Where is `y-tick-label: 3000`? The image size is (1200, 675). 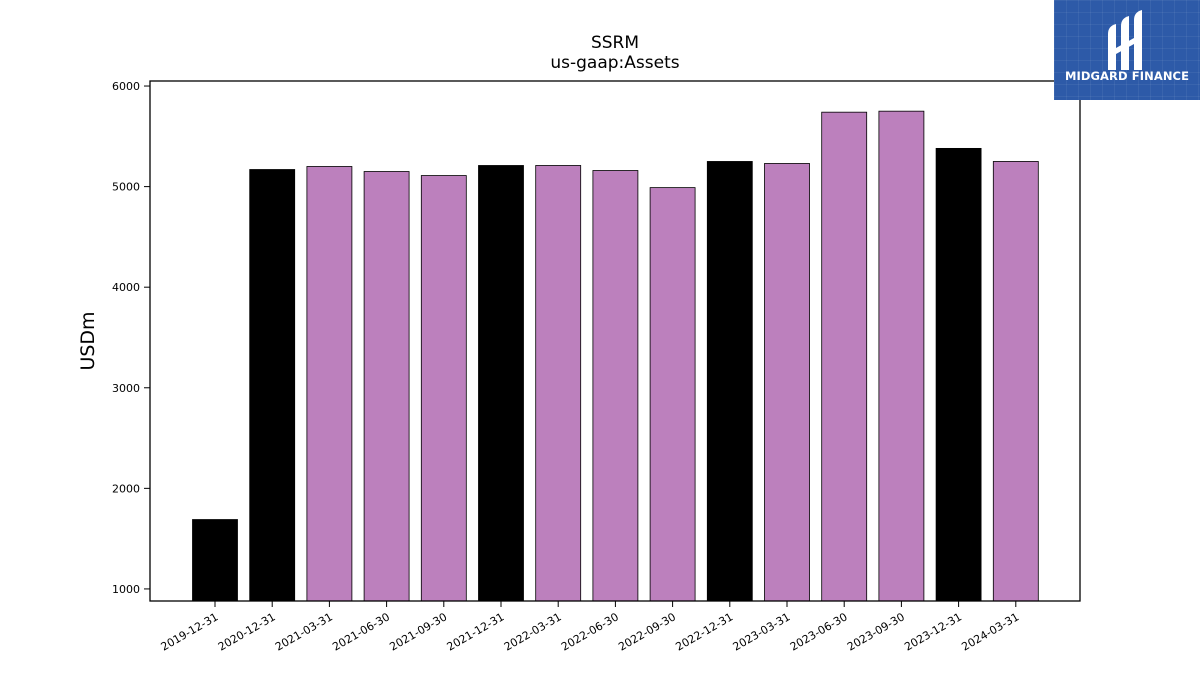
y-tick-label: 3000 is located at coordinates (126, 388).